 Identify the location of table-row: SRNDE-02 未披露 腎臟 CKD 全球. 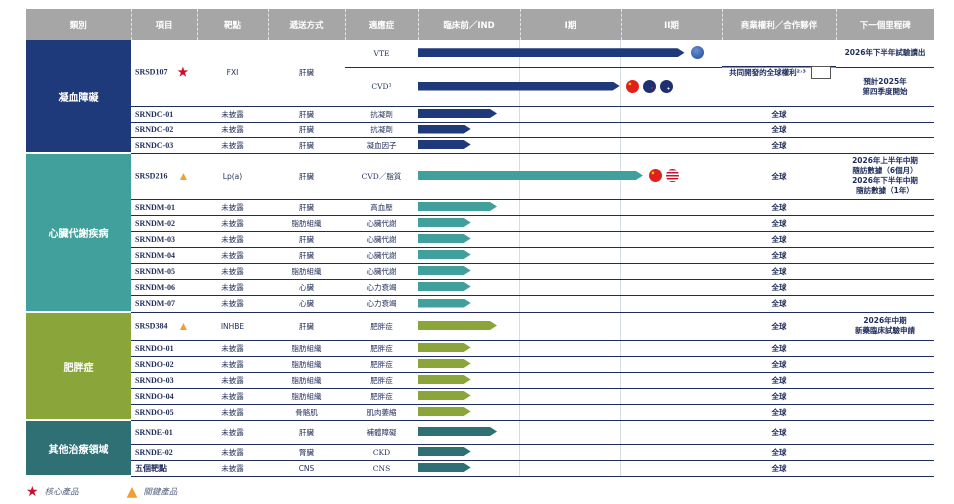
(480, 452).